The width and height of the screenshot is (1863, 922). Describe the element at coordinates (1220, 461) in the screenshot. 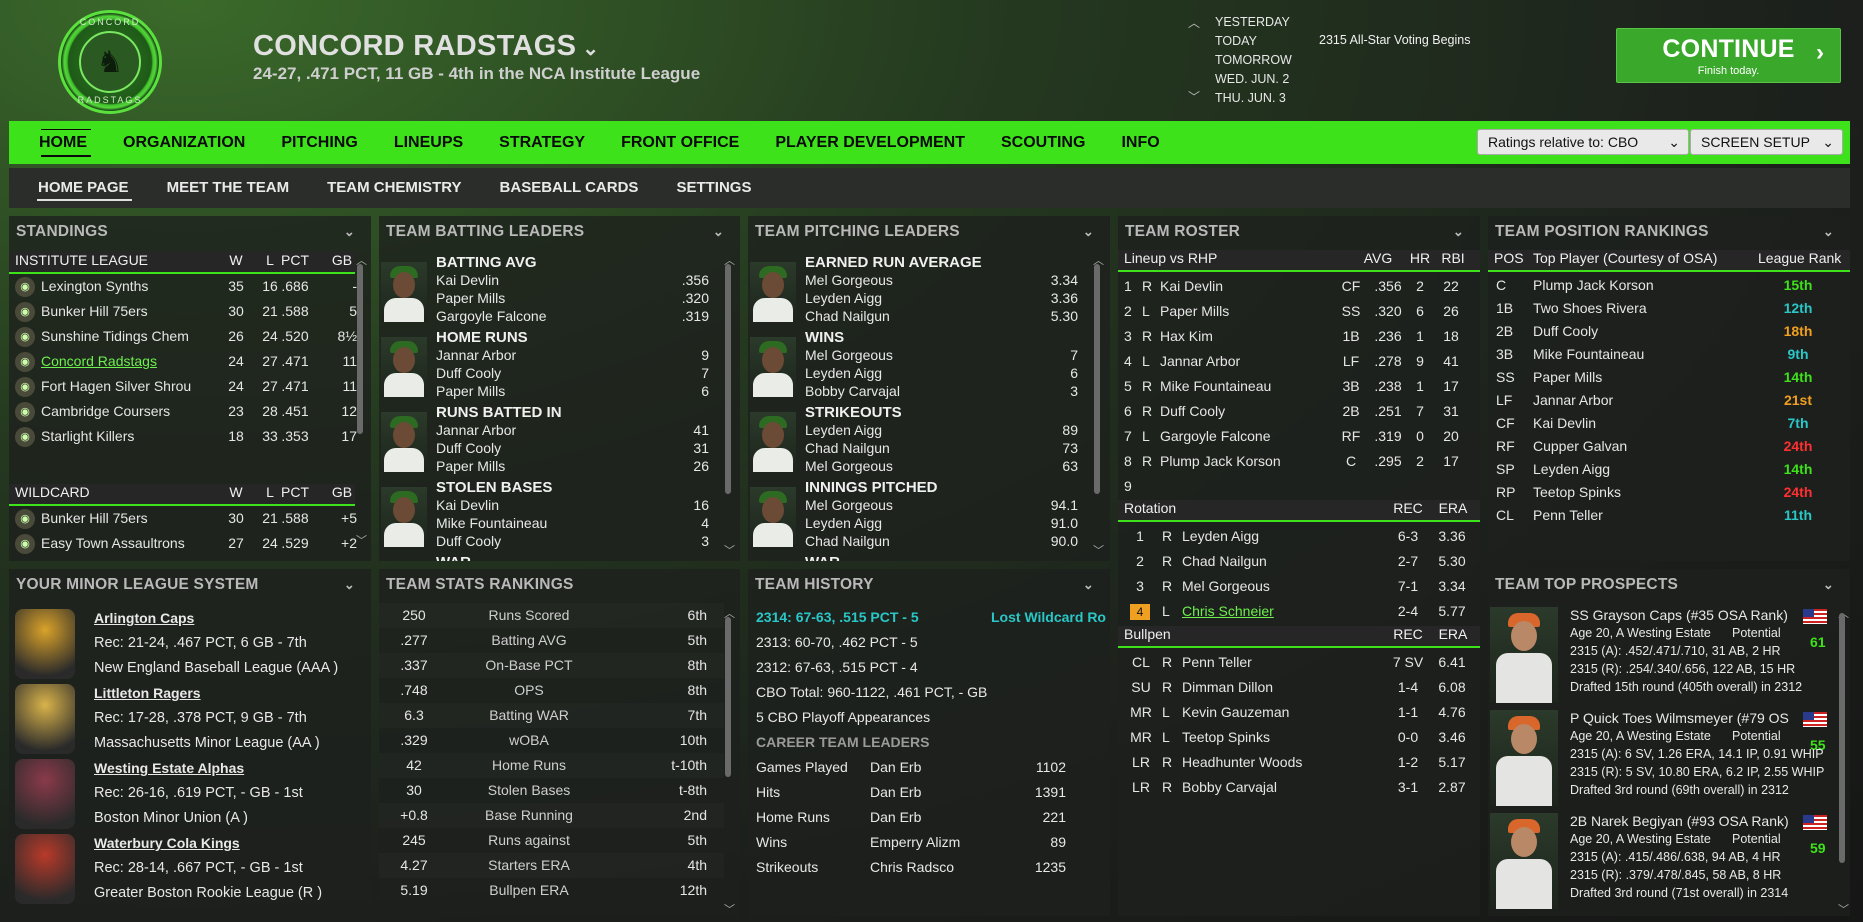

I see `lineup-cell: Plump Jack Korson` at that location.